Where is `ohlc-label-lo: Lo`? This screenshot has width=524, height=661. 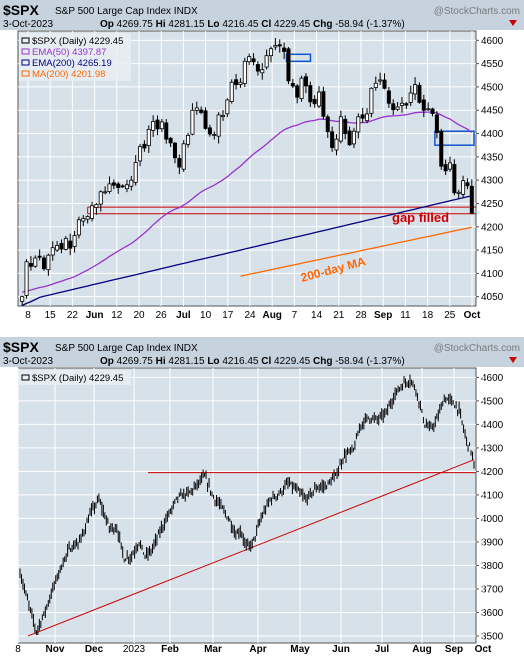
ohlc-label-lo: Lo is located at coordinates (214, 24).